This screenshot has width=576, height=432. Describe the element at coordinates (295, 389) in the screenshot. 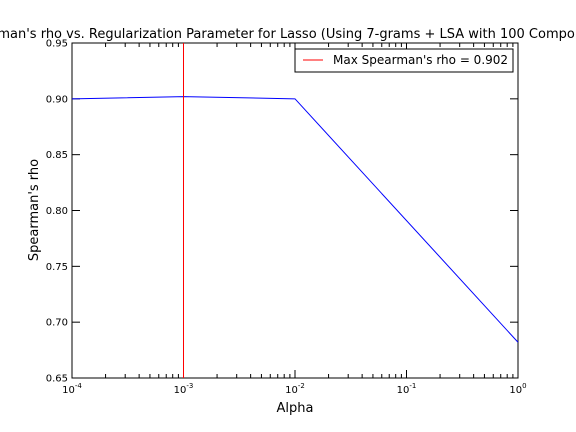

I see `x-tick-label: 10⁻²` at that location.